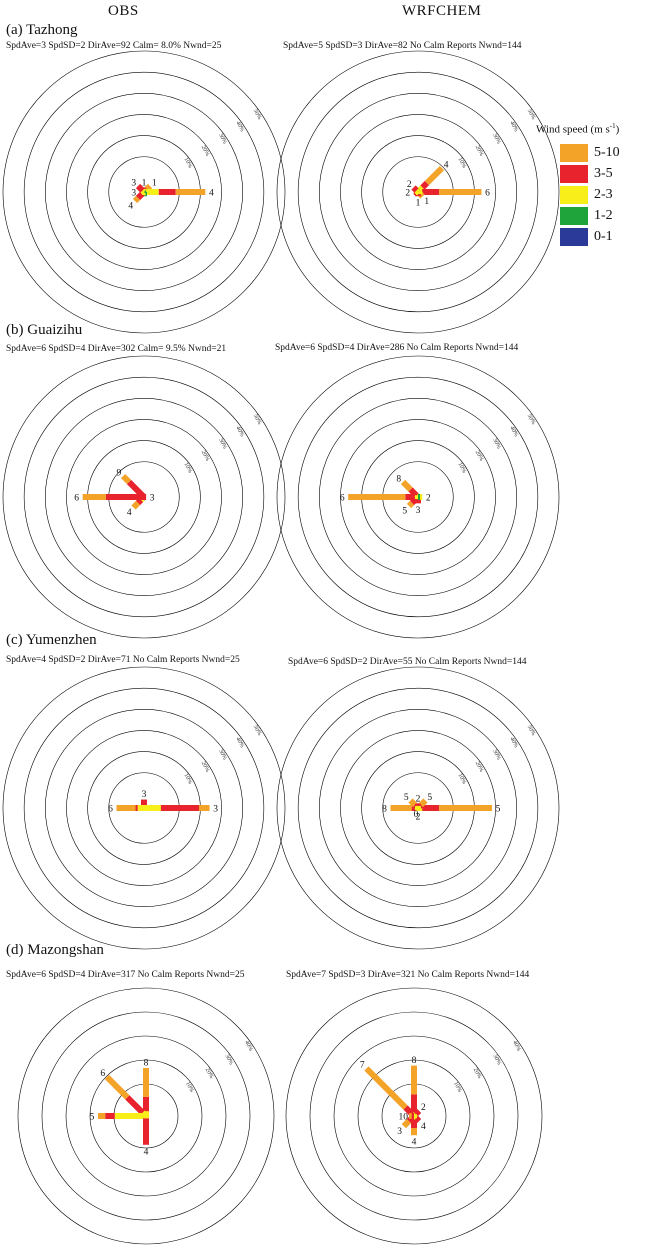 The height and width of the screenshot is (1250, 654). I want to click on legend-label-0-1: 0-1, so click(603, 236).